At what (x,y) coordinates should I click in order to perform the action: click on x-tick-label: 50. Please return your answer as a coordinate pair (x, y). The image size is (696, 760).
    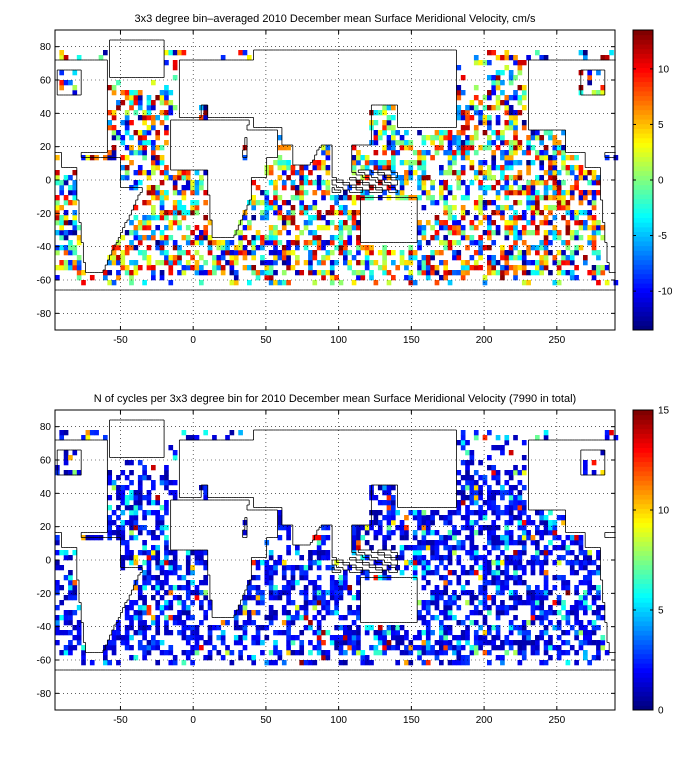
    Looking at the image, I should click on (266, 340).